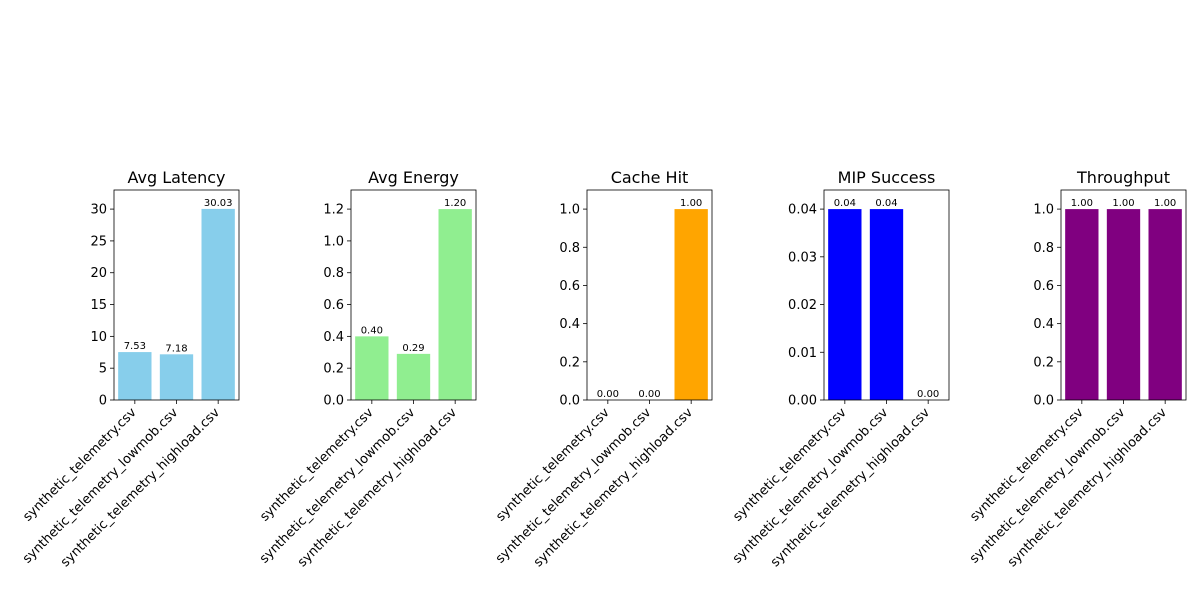  I want to click on data-label: 1.20, so click(455, 203).